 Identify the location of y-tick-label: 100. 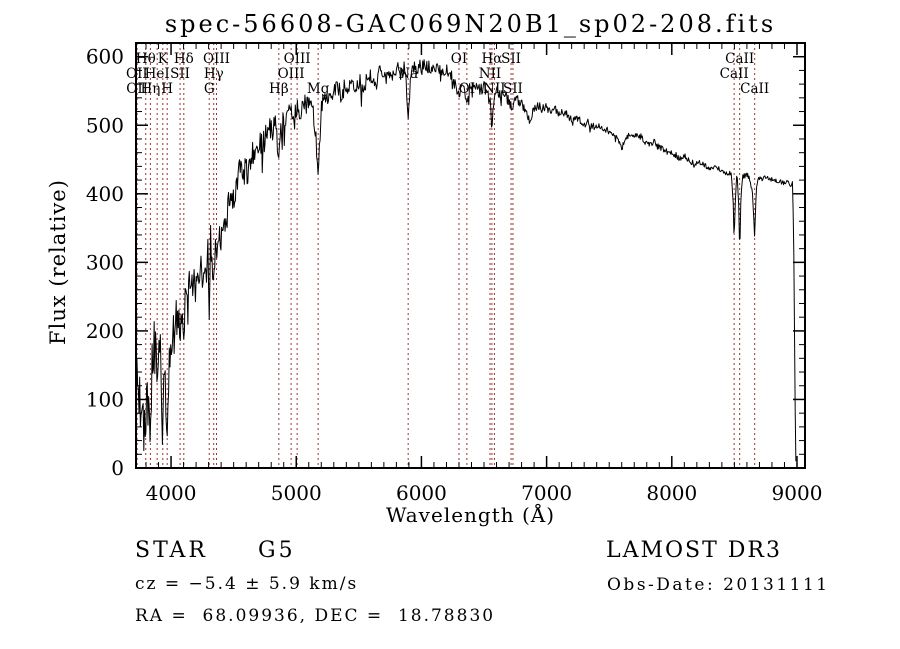
(105, 399).